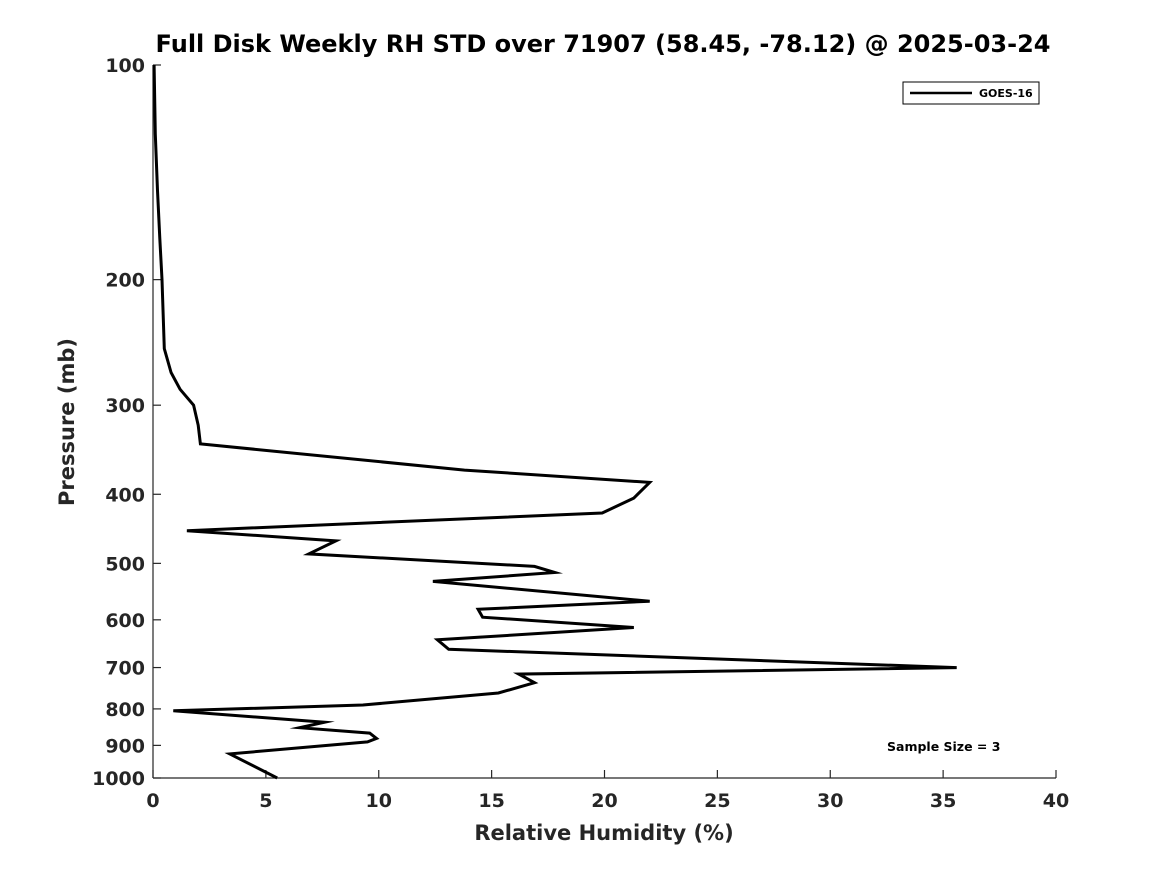  What do you see at coordinates (1056, 801) in the screenshot?
I see `x-tick-label: 40` at bounding box center [1056, 801].